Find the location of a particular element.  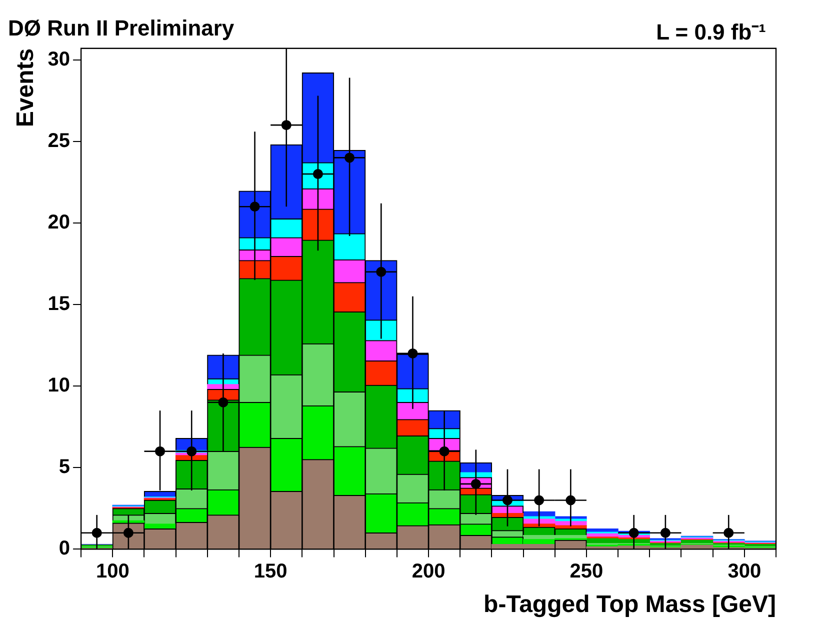

x-axis-title: b-Tagged Top Mass [GeV] is located at coordinates (630, 604).